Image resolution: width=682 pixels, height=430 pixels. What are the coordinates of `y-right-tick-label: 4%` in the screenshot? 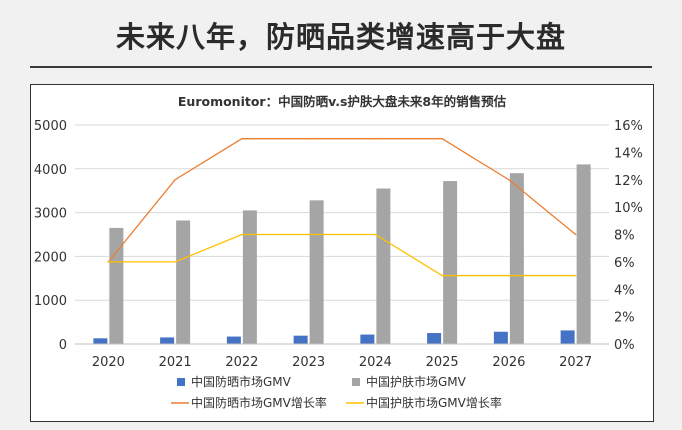 It's located at (624, 290).